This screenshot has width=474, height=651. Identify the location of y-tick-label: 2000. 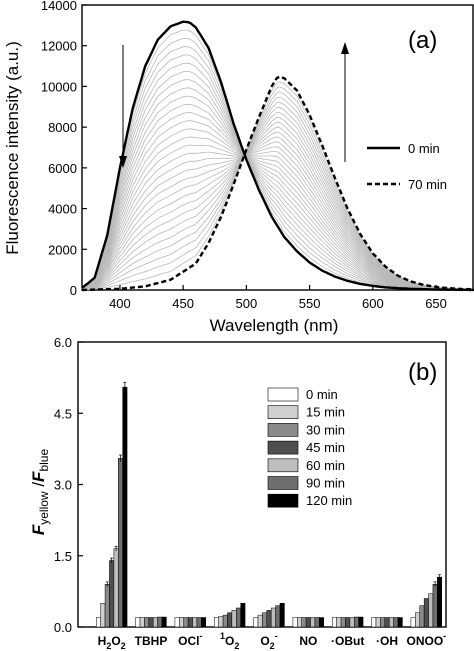
(62, 249).